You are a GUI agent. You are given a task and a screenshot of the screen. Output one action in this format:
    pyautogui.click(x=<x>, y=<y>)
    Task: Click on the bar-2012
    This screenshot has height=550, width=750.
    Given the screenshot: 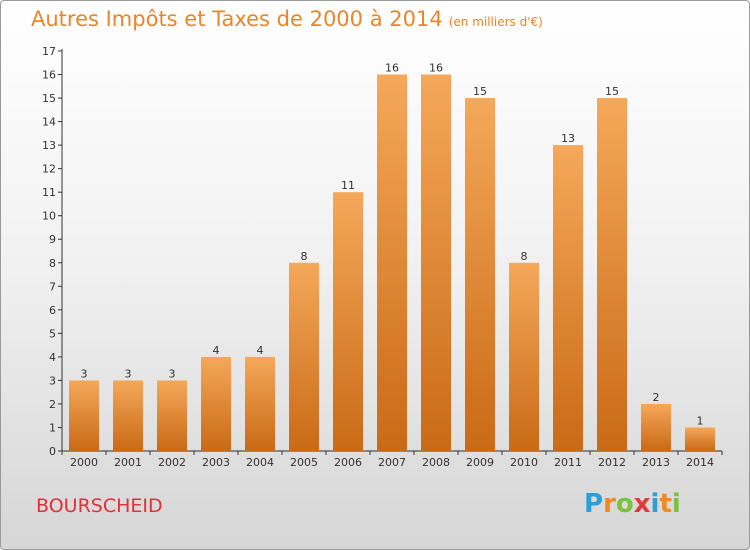 What is the action you would take?
    pyautogui.click(x=612, y=274)
    